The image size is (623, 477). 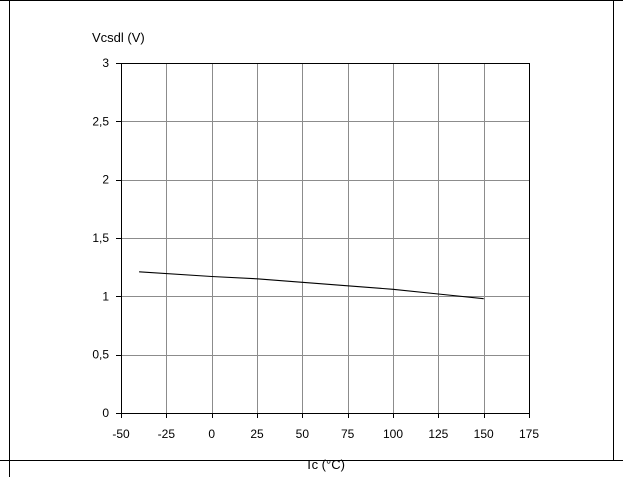 What do you see at coordinates (105, 413) in the screenshot?
I see `y-tick-label: 0` at bounding box center [105, 413].